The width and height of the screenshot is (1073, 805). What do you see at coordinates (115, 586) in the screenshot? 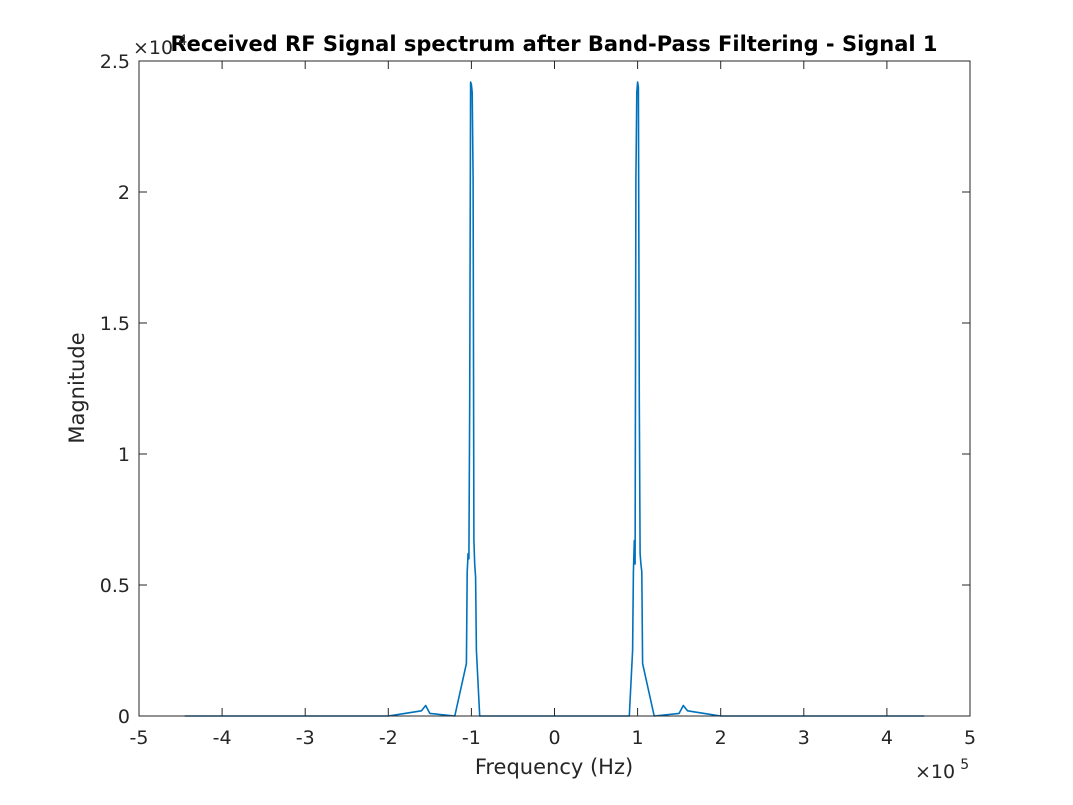
I see `y-tick-label: 0.5` at bounding box center [115, 586].